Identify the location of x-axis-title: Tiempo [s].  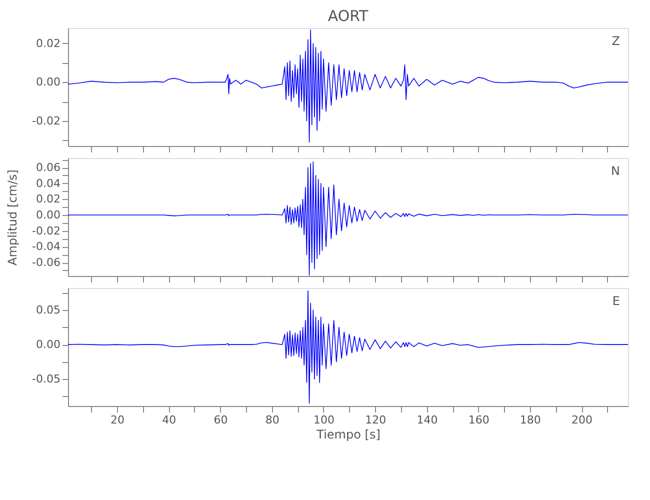
(348, 435).